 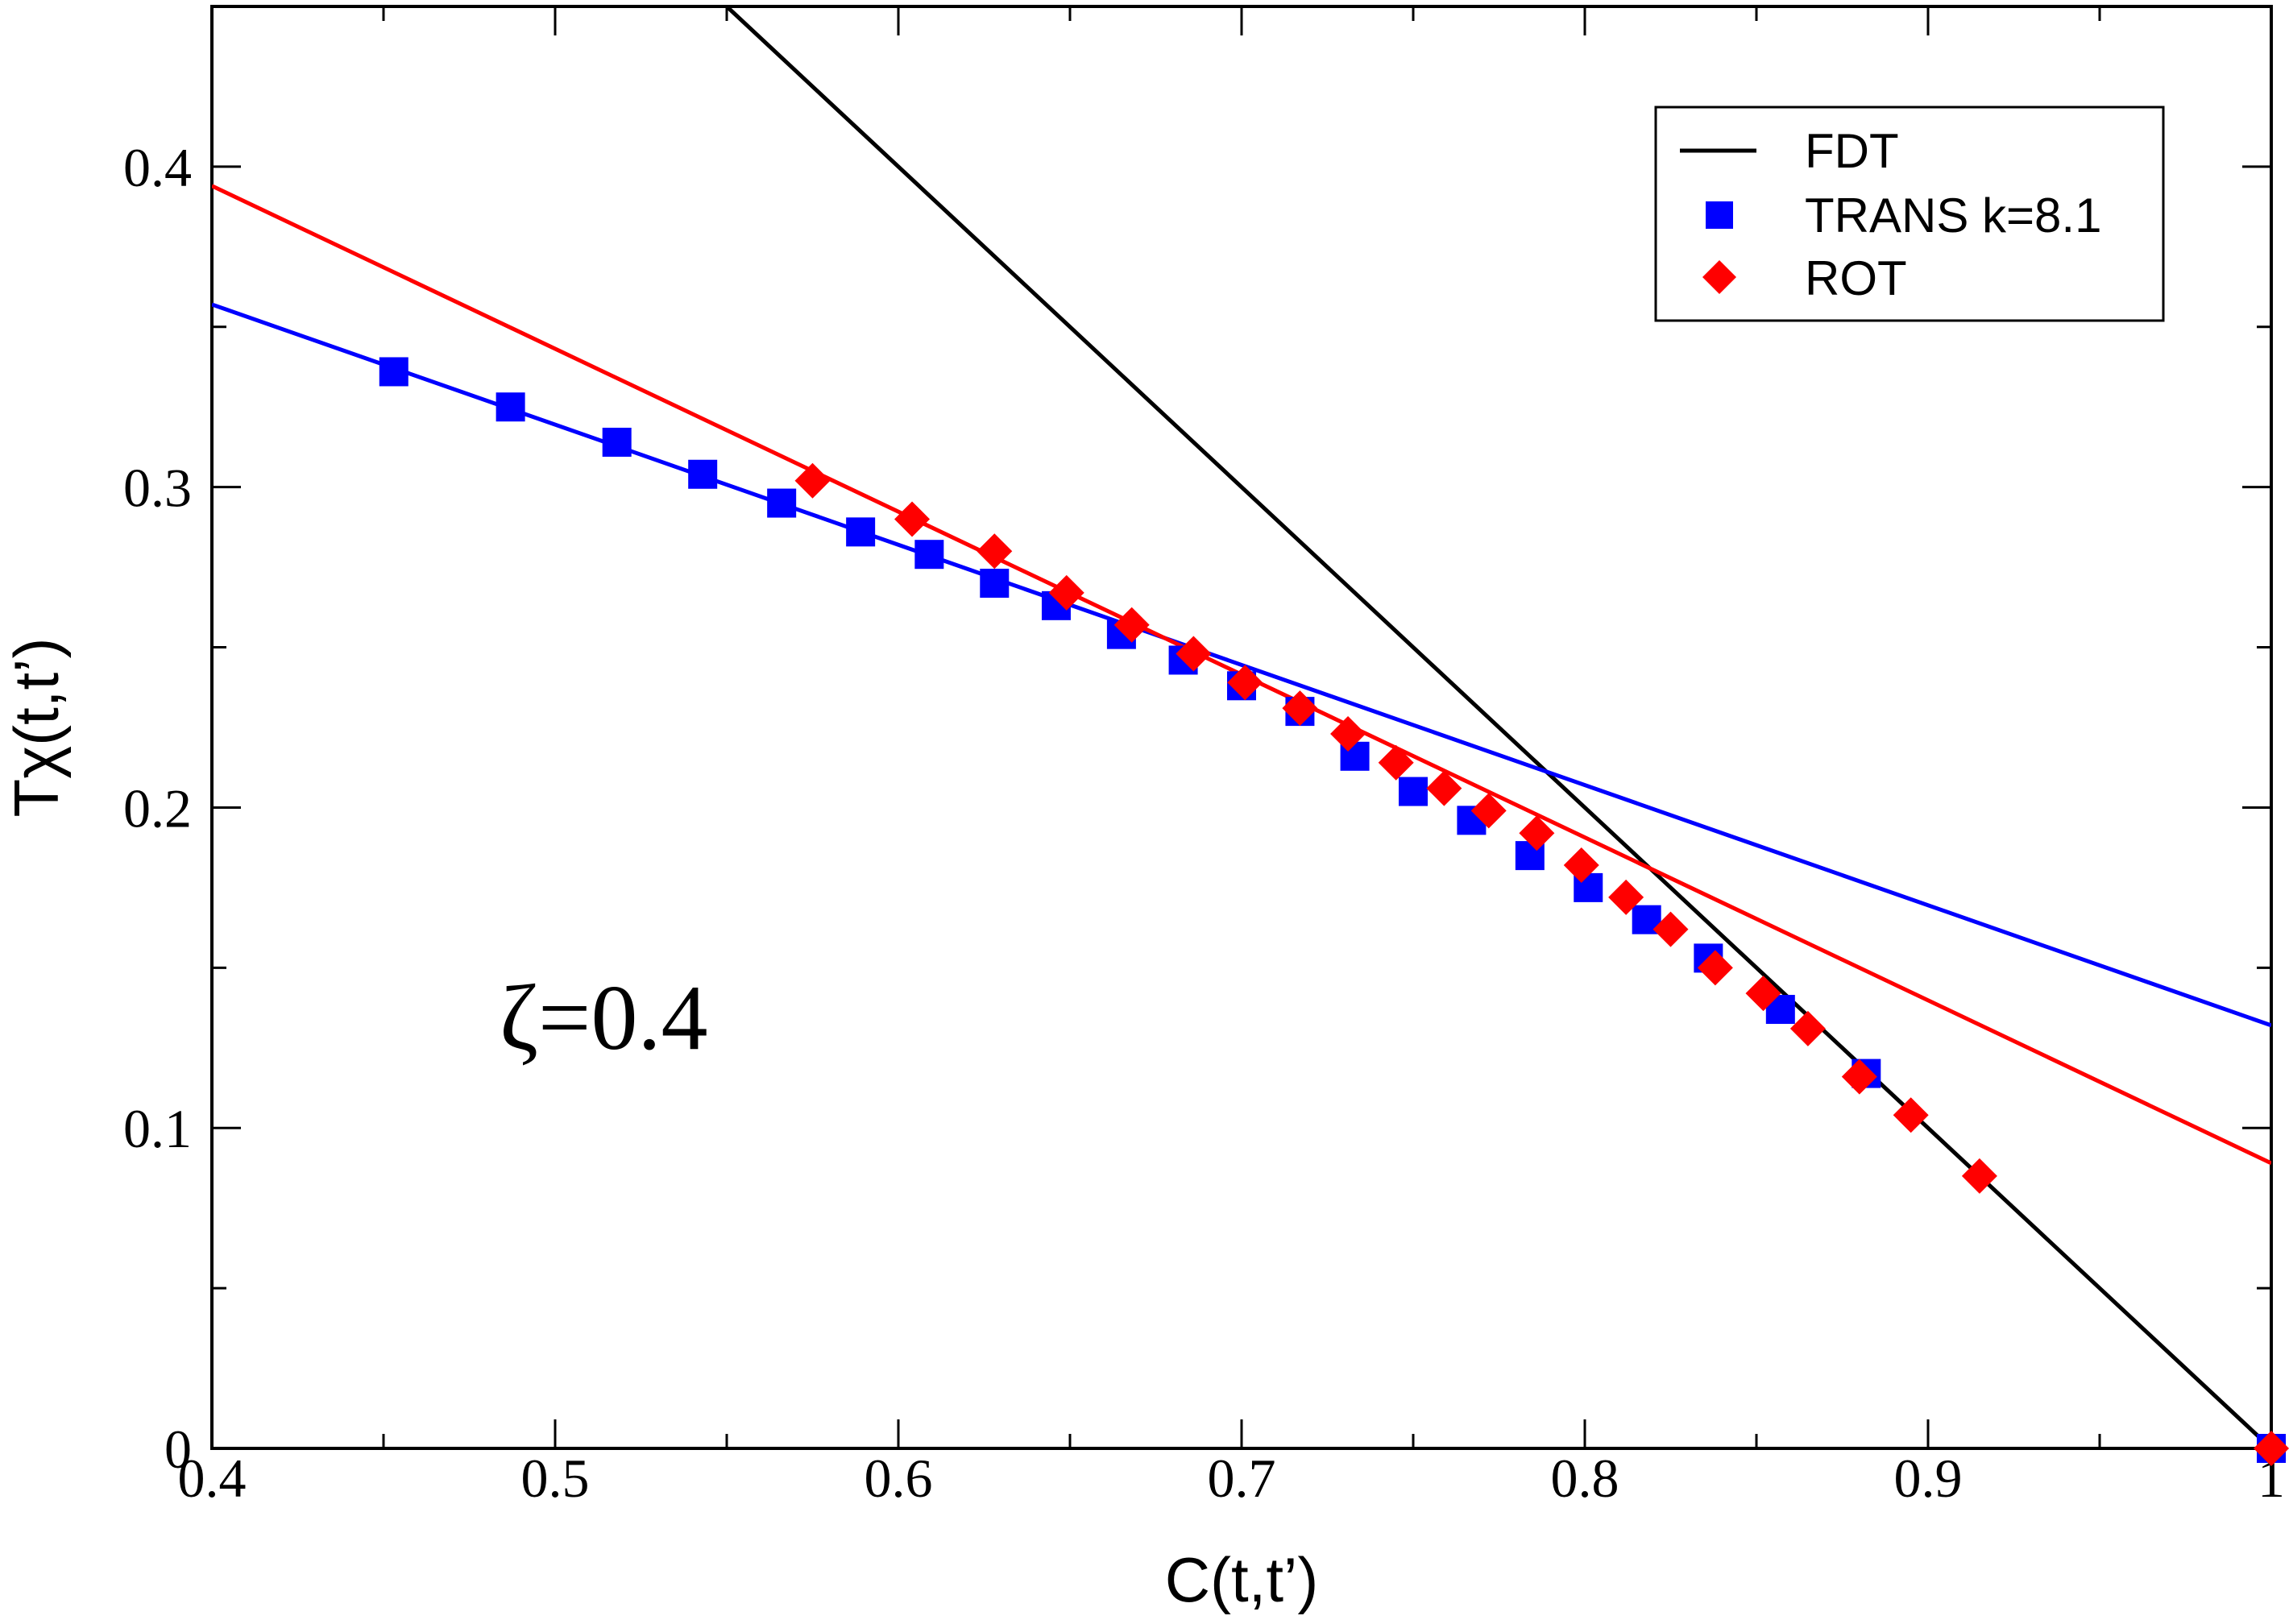 What do you see at coordinates (1719, 215) in the screenshot?
I see `legend-trans-square-swatch` at bounding box center [1719, 215].